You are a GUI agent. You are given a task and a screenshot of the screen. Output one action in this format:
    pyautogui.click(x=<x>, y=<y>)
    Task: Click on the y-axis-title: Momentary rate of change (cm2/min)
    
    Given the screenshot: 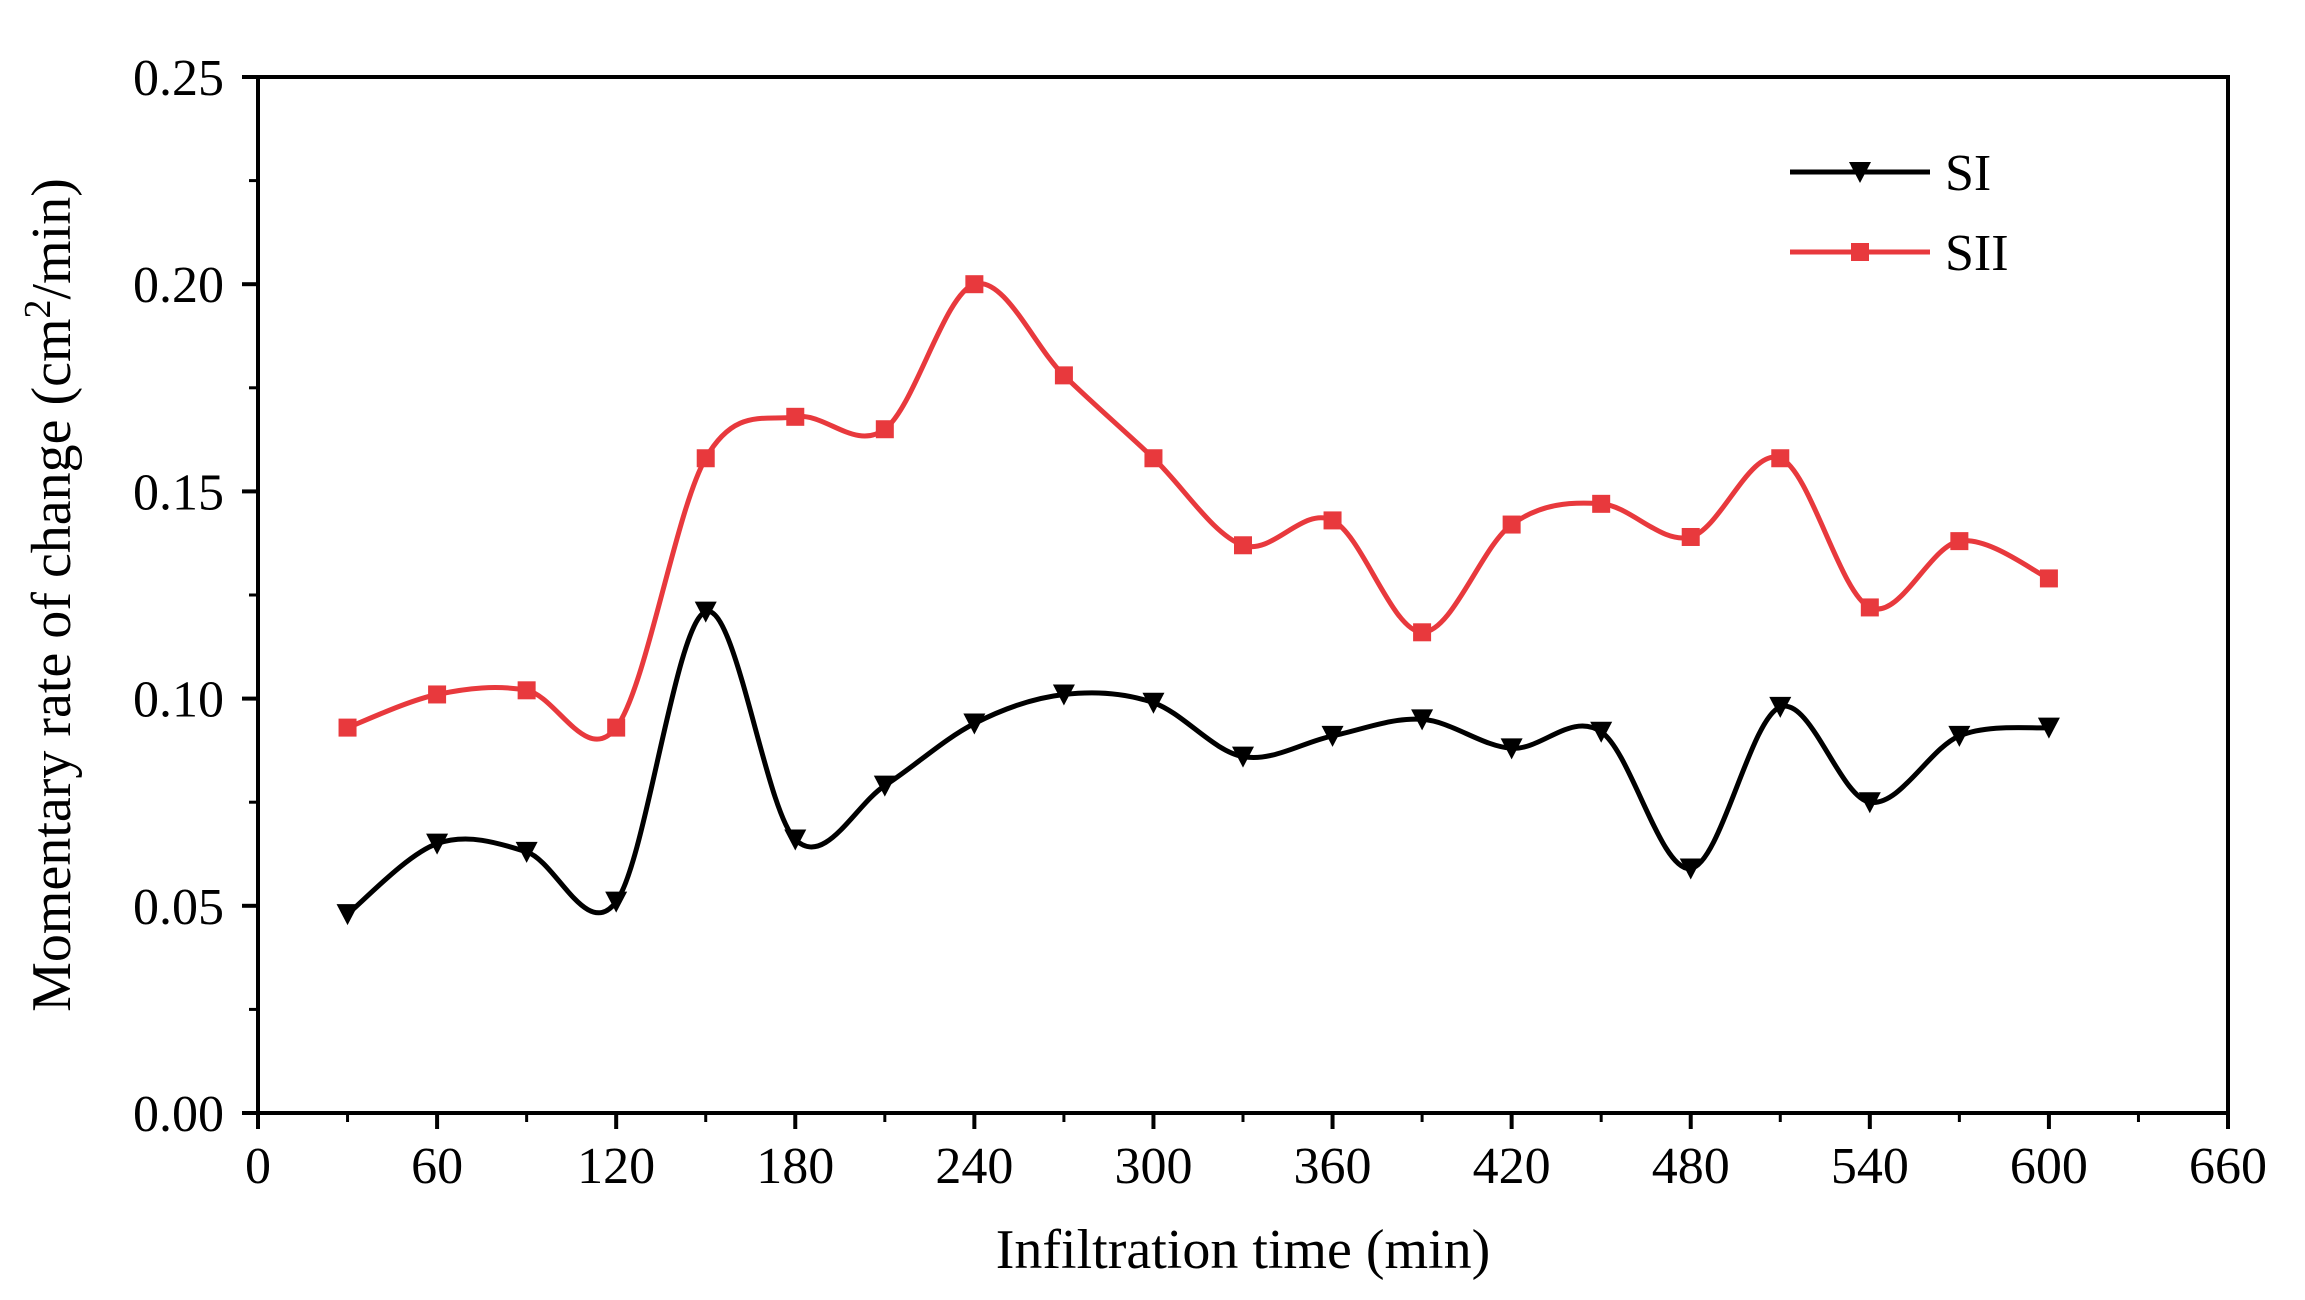 What is the action you would take?
    pyautogui.click(x=50, y=595)
    